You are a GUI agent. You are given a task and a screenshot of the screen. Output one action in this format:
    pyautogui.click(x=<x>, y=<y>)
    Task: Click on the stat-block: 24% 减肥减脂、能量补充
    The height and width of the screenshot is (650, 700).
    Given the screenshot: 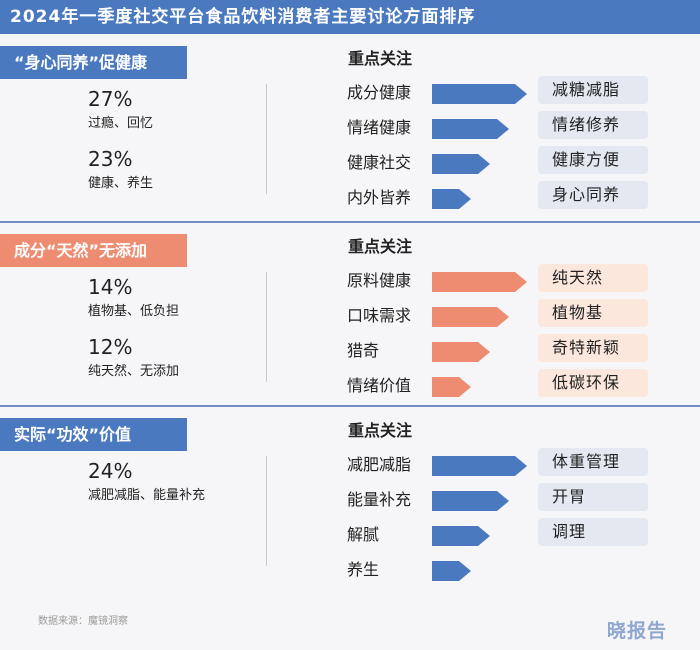 What is the action you would take?
    pyautogui.click(x=146, y=482)
    